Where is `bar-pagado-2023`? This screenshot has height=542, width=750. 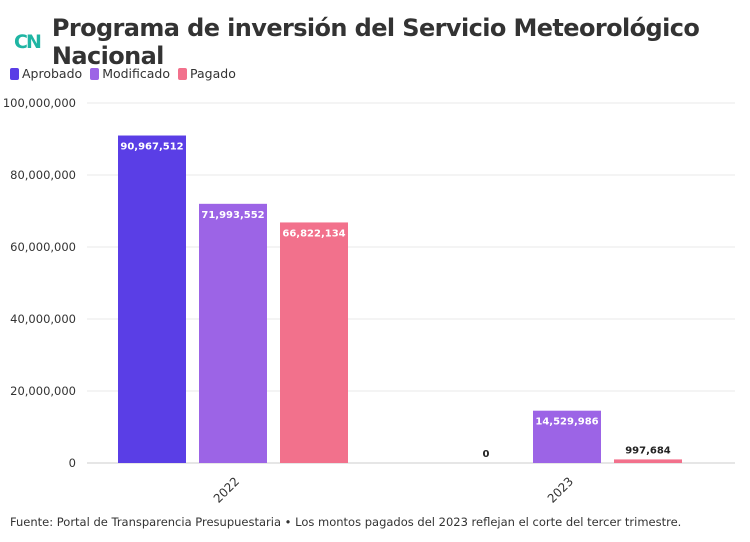 bar-pagado-2023 is located at coordinates (648, 461).